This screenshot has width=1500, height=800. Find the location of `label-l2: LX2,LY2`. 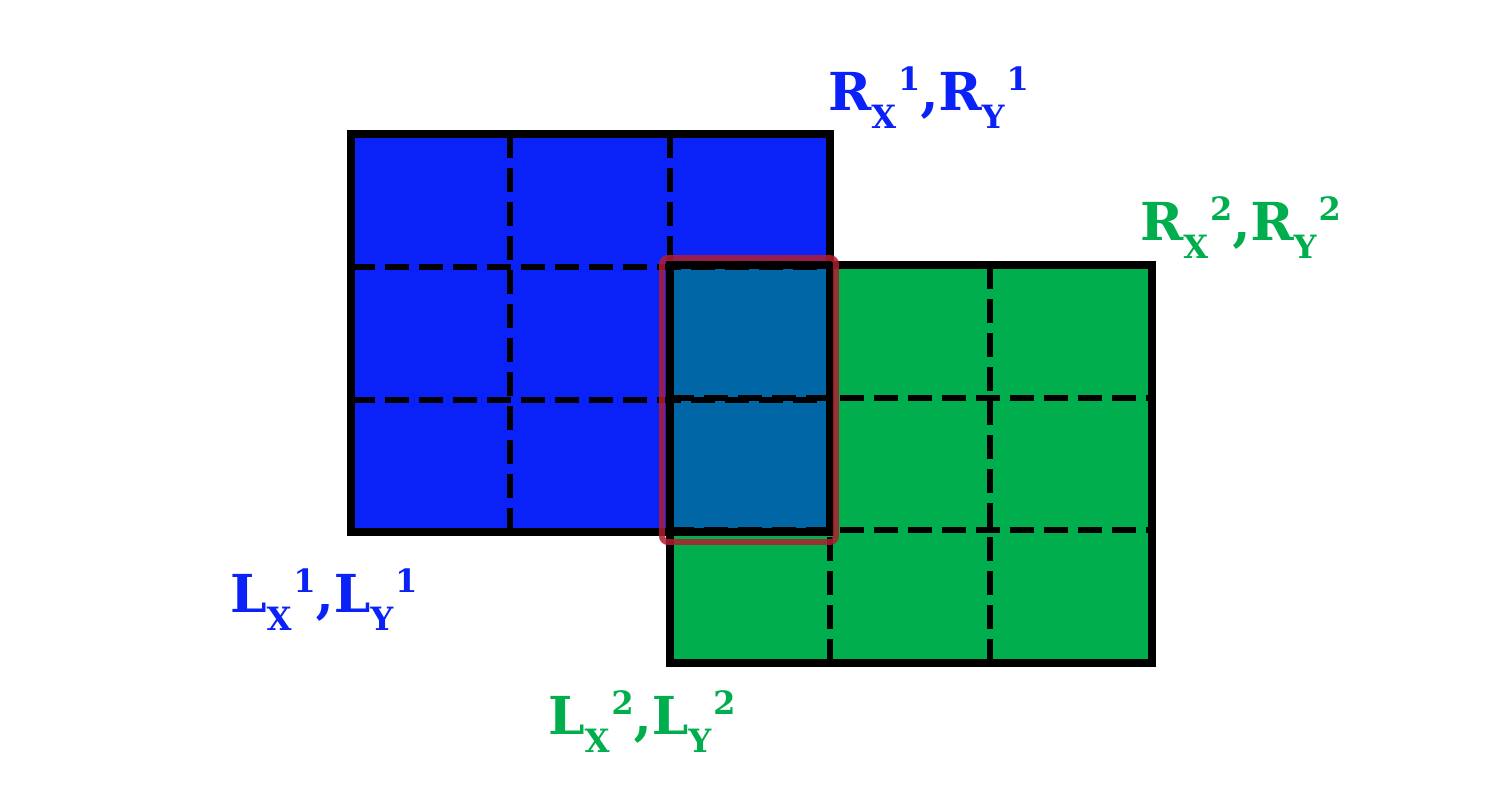

label-l2: LX2,LY2 is located at coordinates (641, 722).